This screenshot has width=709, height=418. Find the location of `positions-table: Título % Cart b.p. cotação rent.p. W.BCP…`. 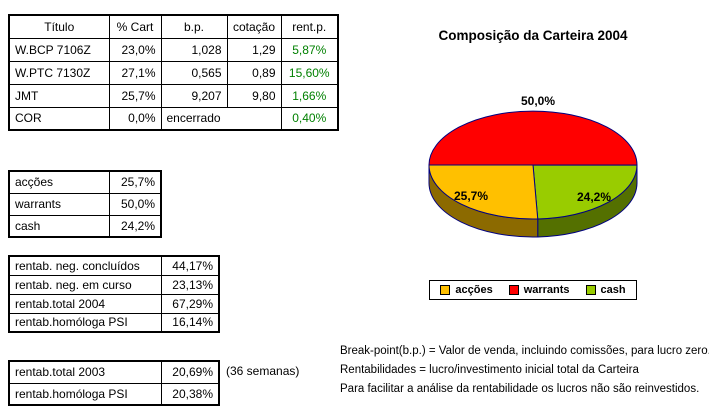

positions-table: Título % Cart b.p. cotação rent.p. W.BCP… is located at coordinates (173, 72).